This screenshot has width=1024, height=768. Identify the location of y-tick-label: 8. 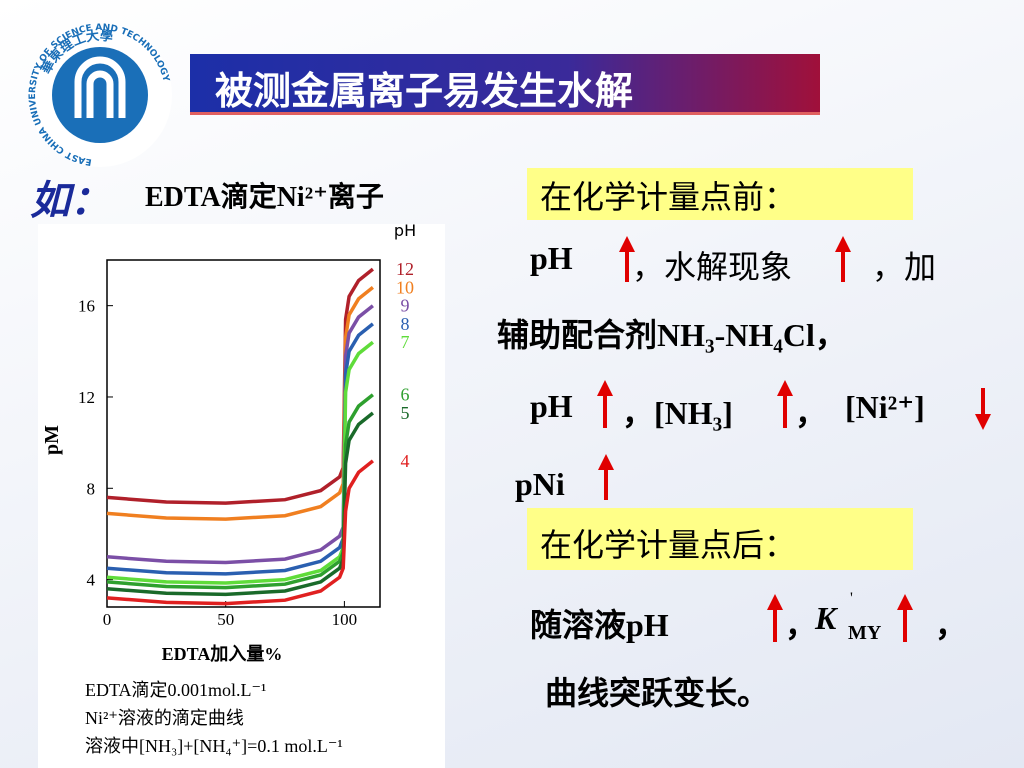
(91, 488).